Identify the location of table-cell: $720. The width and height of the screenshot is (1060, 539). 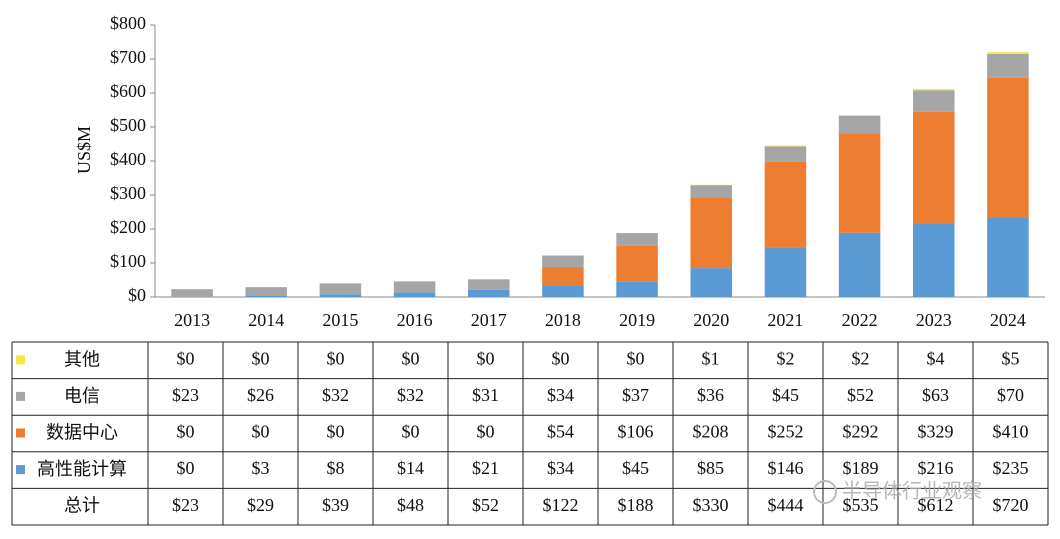
(1011, 505).